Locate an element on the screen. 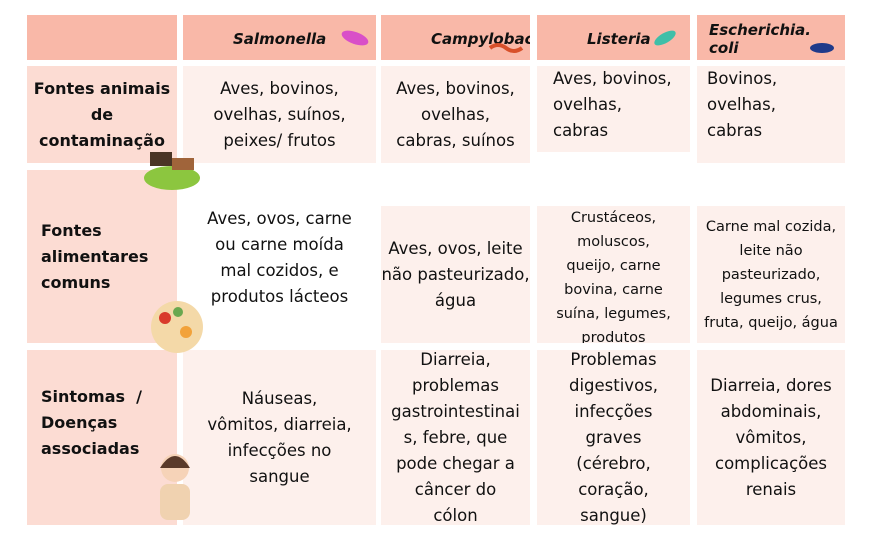  cell-text: queijo, carne is located at coordinates (613, 266).